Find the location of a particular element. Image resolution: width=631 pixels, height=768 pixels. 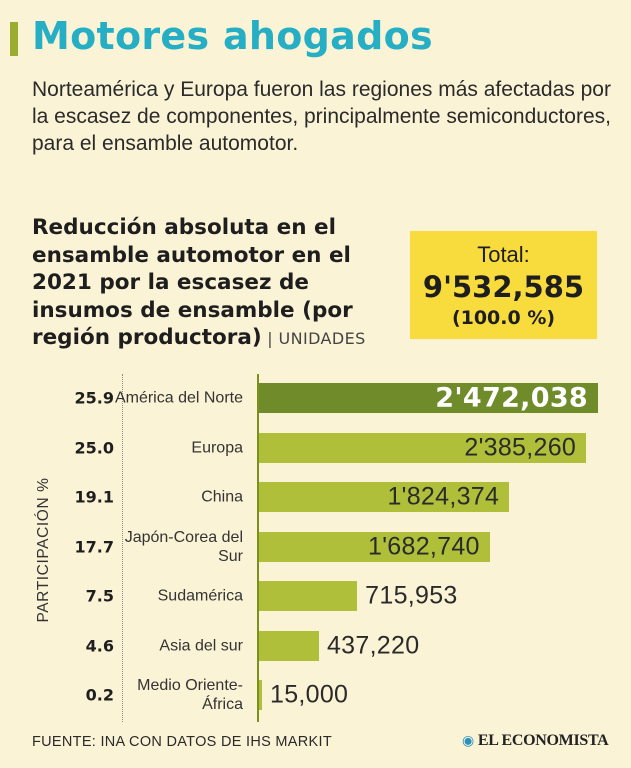

bar-value-label: 2'385,260 is located at coordinates (520, 447).